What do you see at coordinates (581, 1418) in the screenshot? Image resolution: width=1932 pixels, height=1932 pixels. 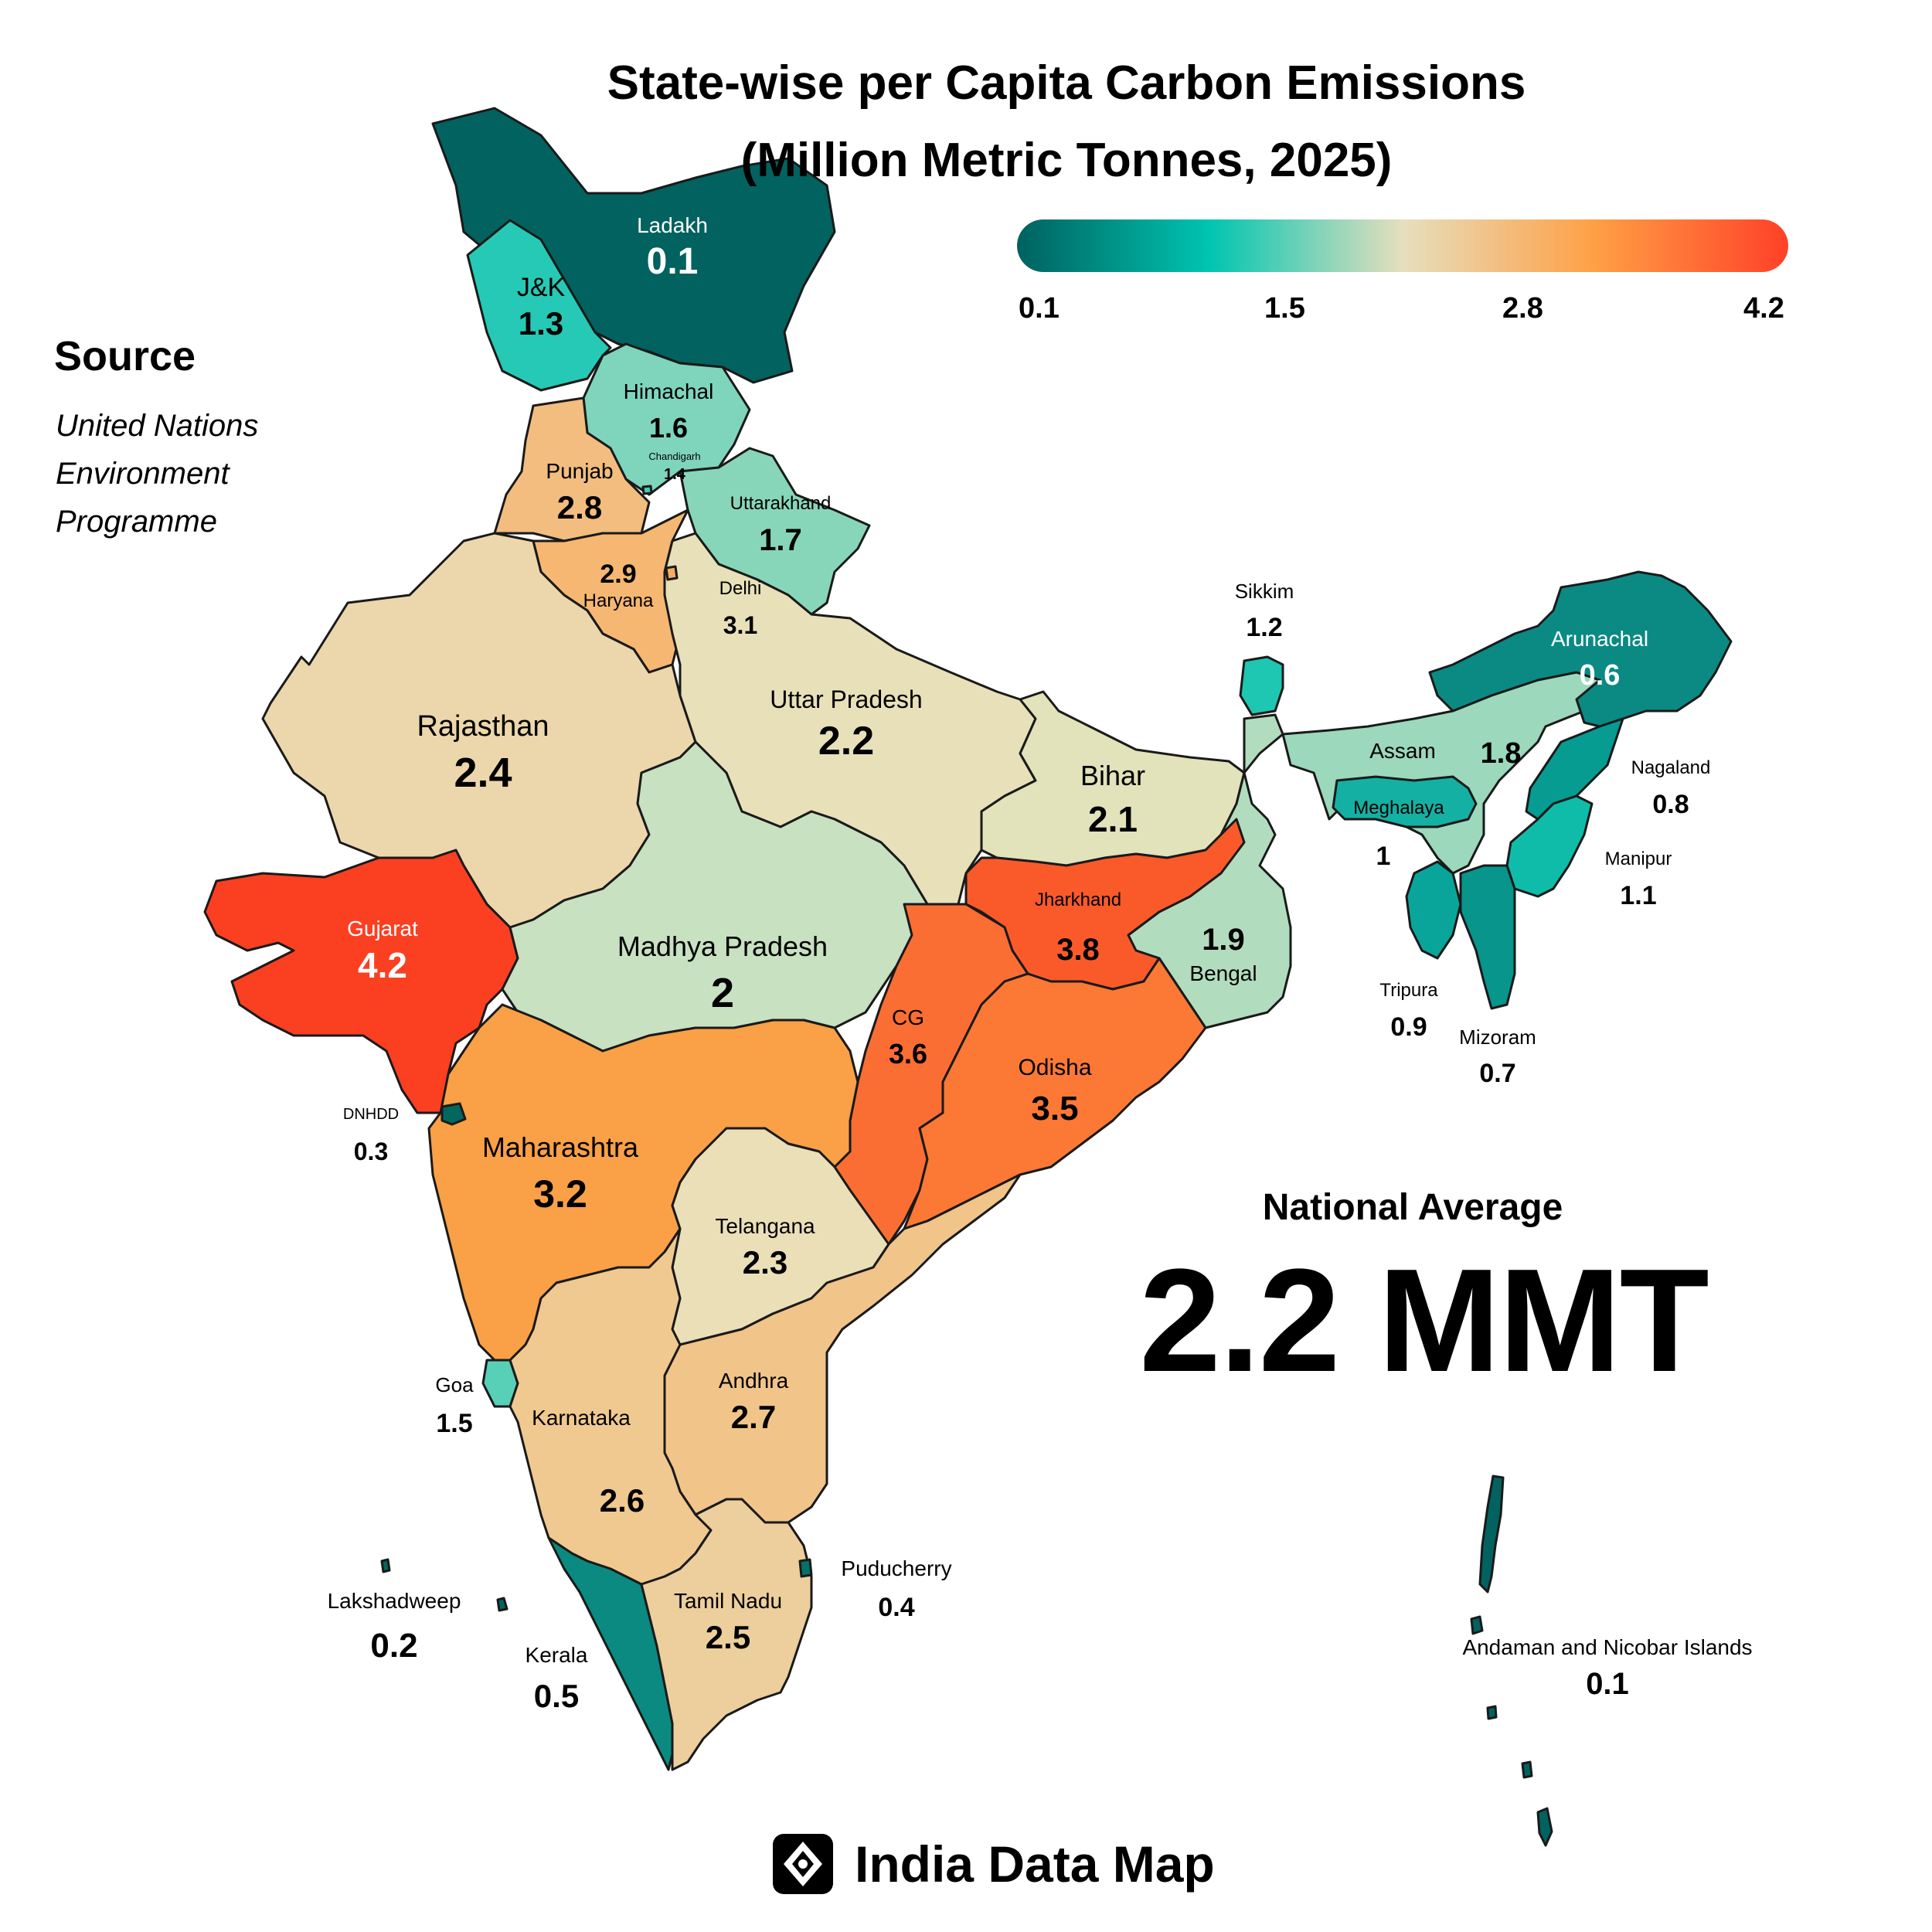 I see `label-karnataka-name: Karnataka` at bounding box center [581, 1418].